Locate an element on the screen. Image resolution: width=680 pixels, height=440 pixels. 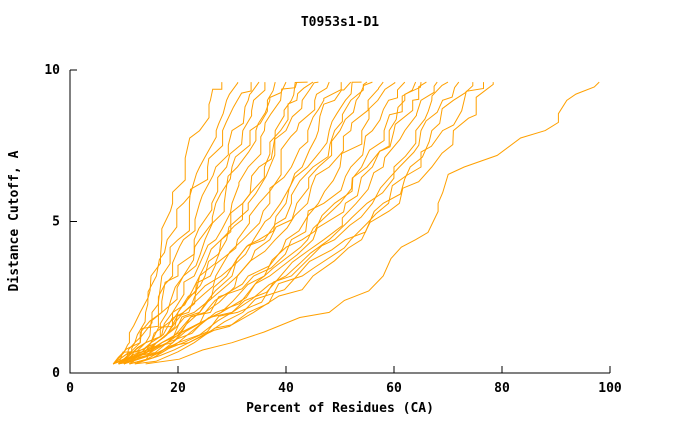
y-tick-label: 5 is located at coordinates (56, 222).